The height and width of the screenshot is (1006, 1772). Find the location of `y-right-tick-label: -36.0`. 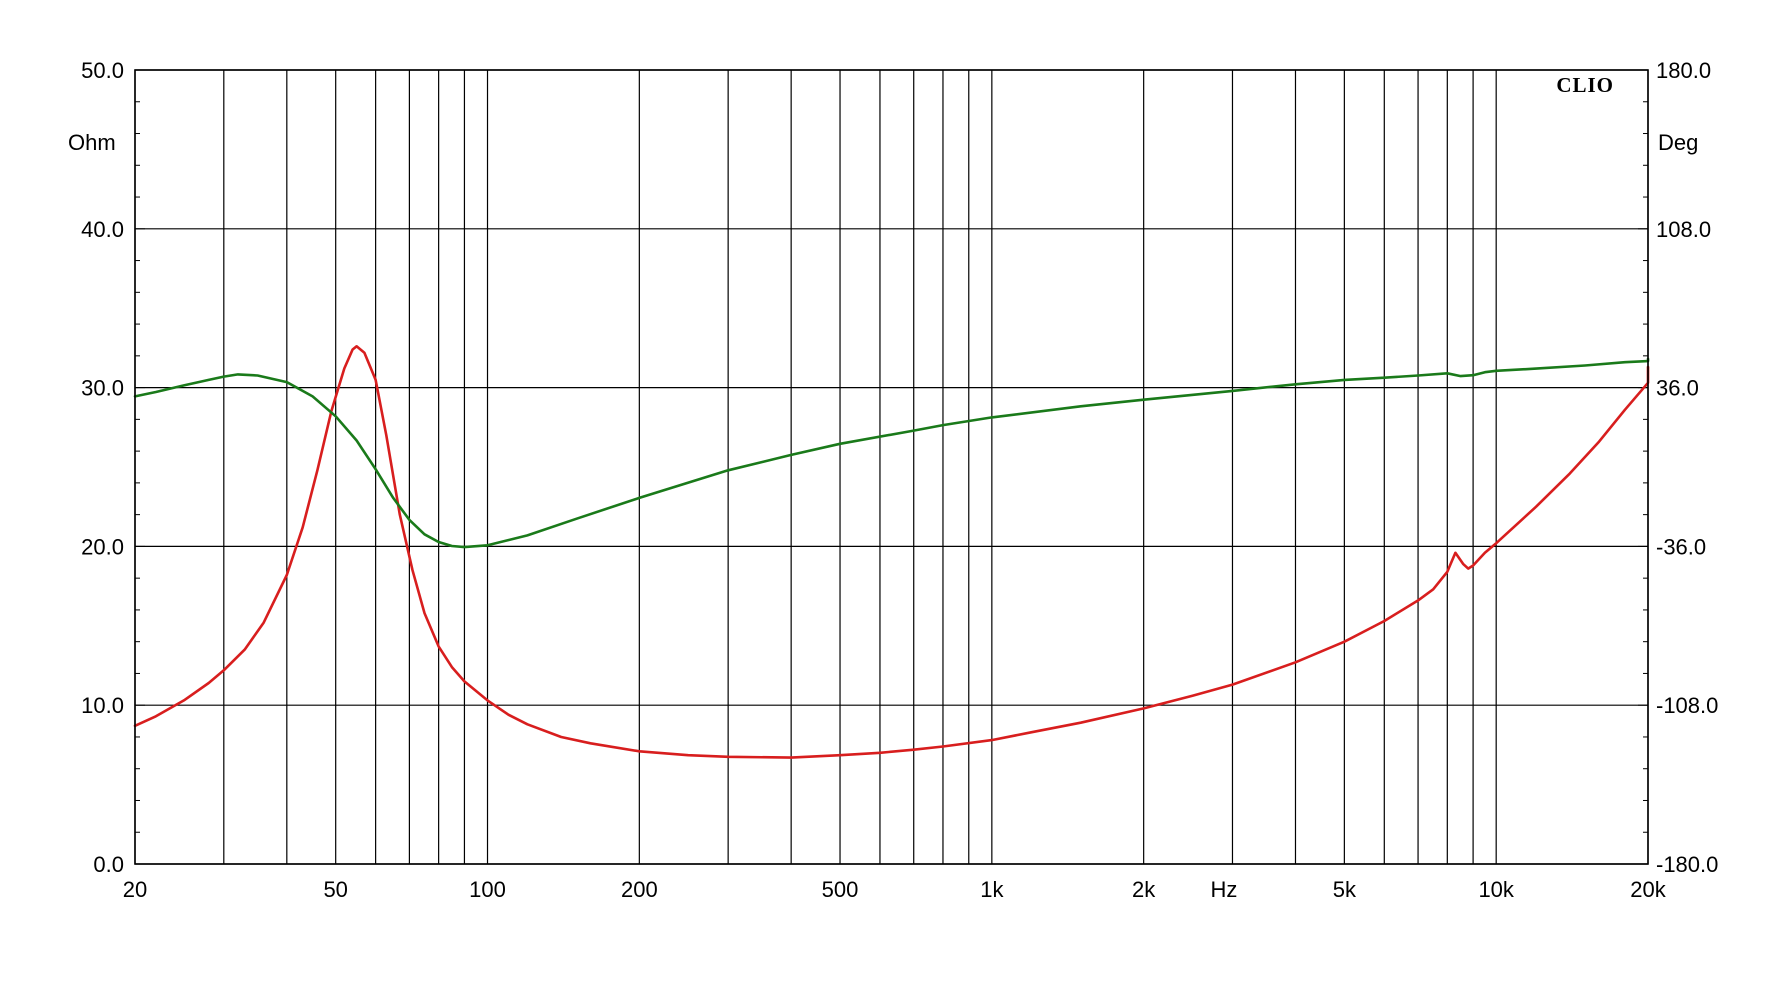

y-right-tick-label: -36.0 is located at coordinates (1681, 546).